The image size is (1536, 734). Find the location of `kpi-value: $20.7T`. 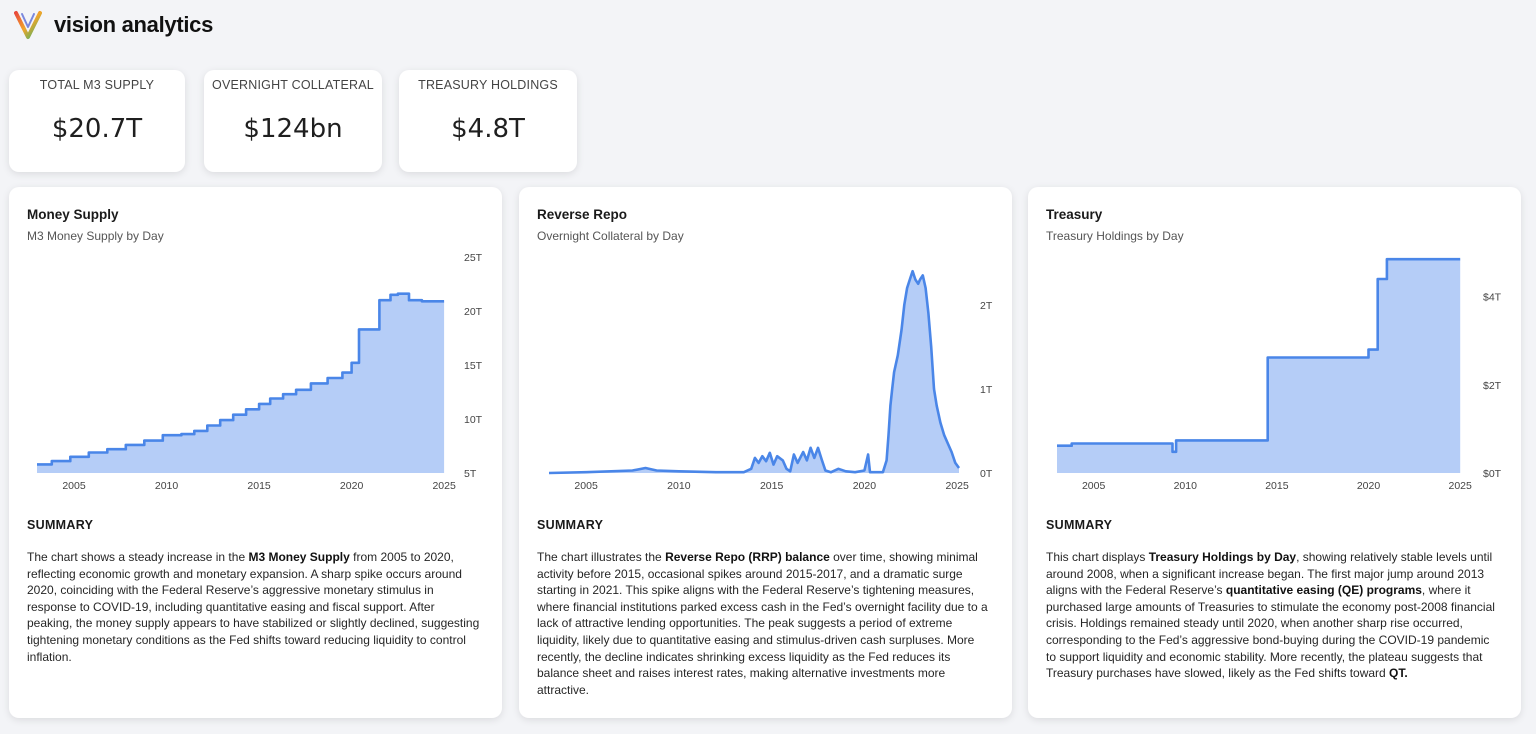

kpi-value: $20.7T is located at coordinates (97, 129).